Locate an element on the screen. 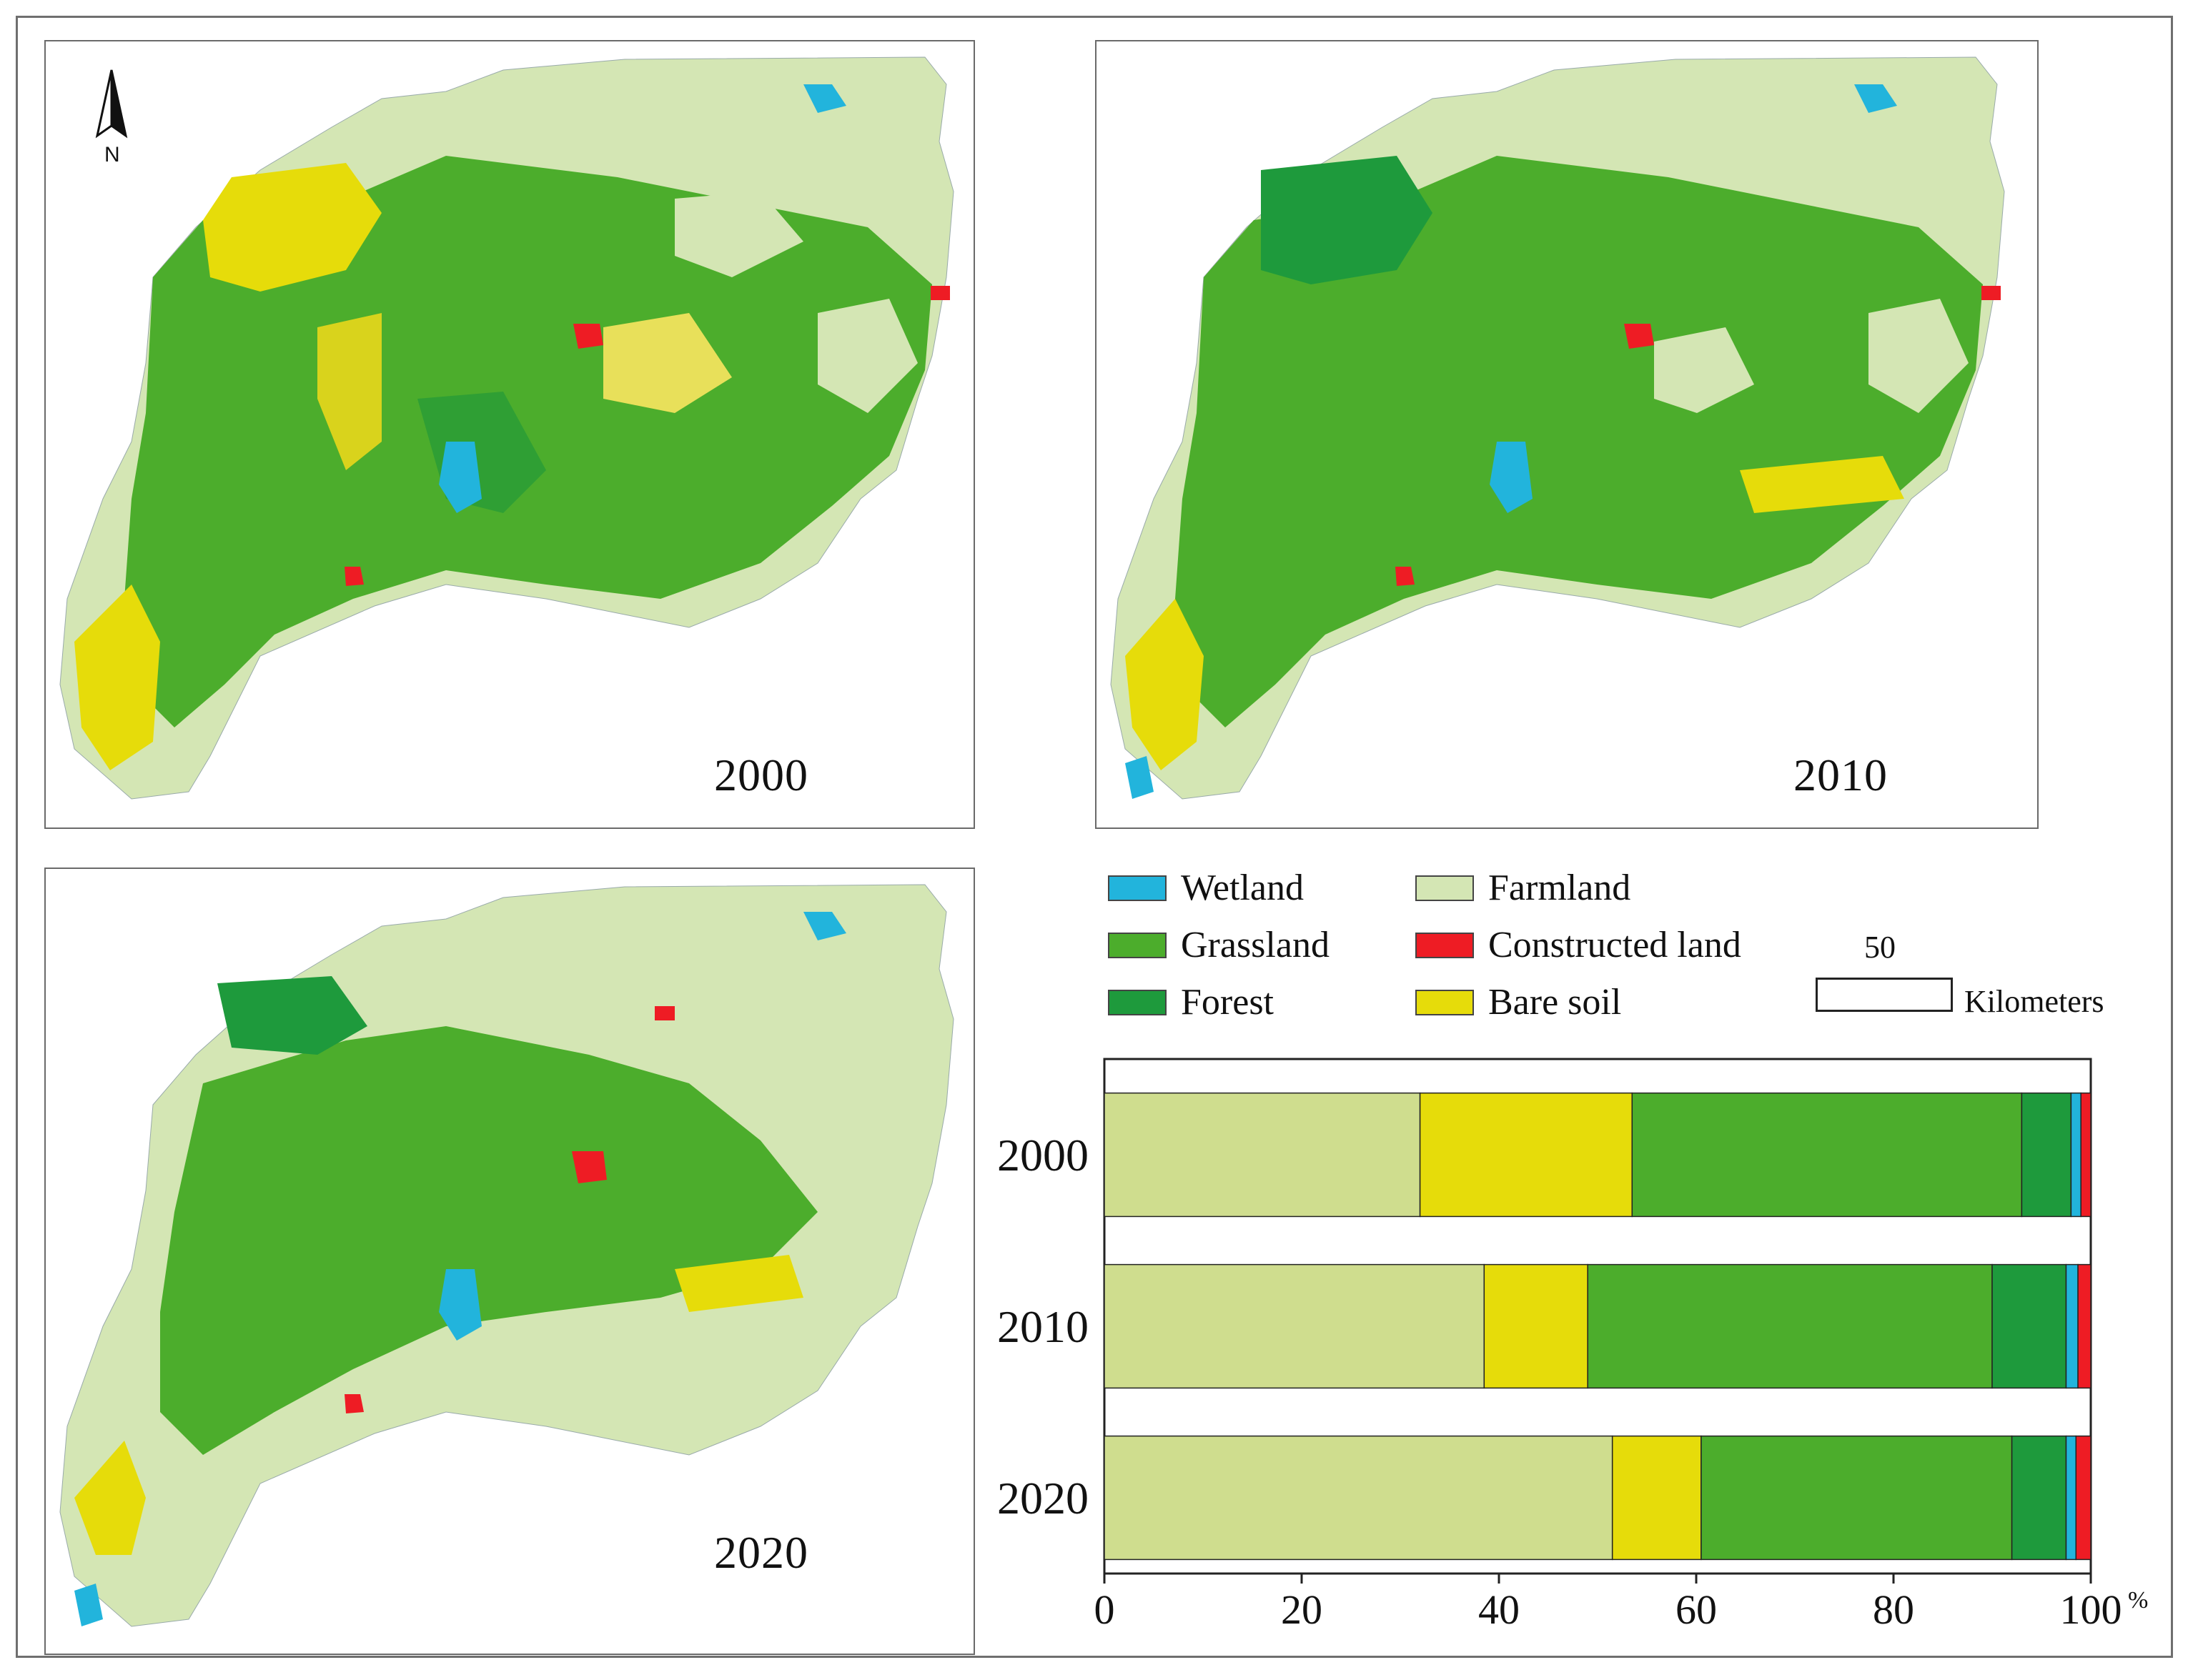 The width and height of the screenshot is (2193, 1680). north-arrow-label: N is located at coordinates (112, 154).